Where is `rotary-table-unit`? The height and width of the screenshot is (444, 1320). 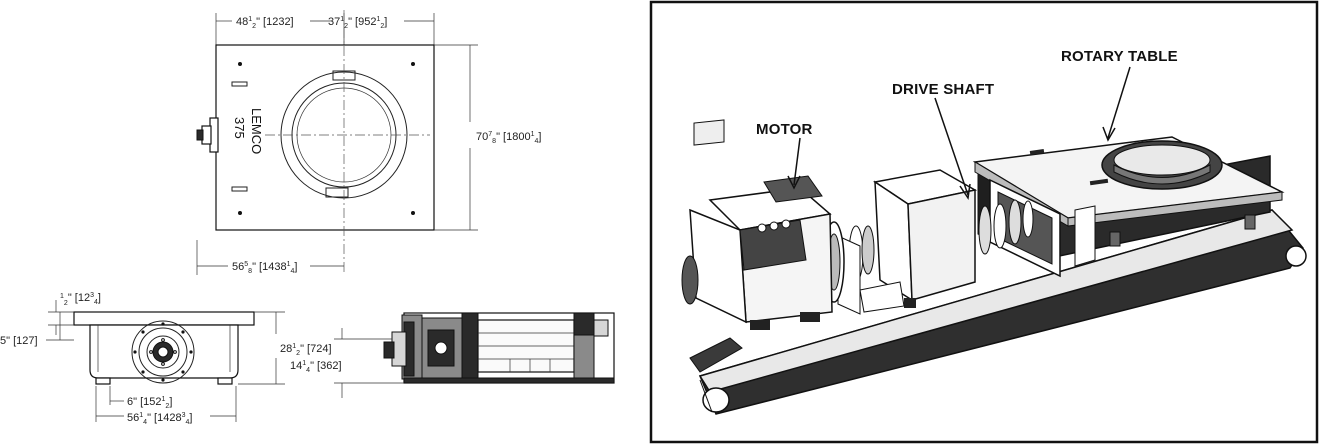
rotary-table-unit is located at coordinates (1128, 207).